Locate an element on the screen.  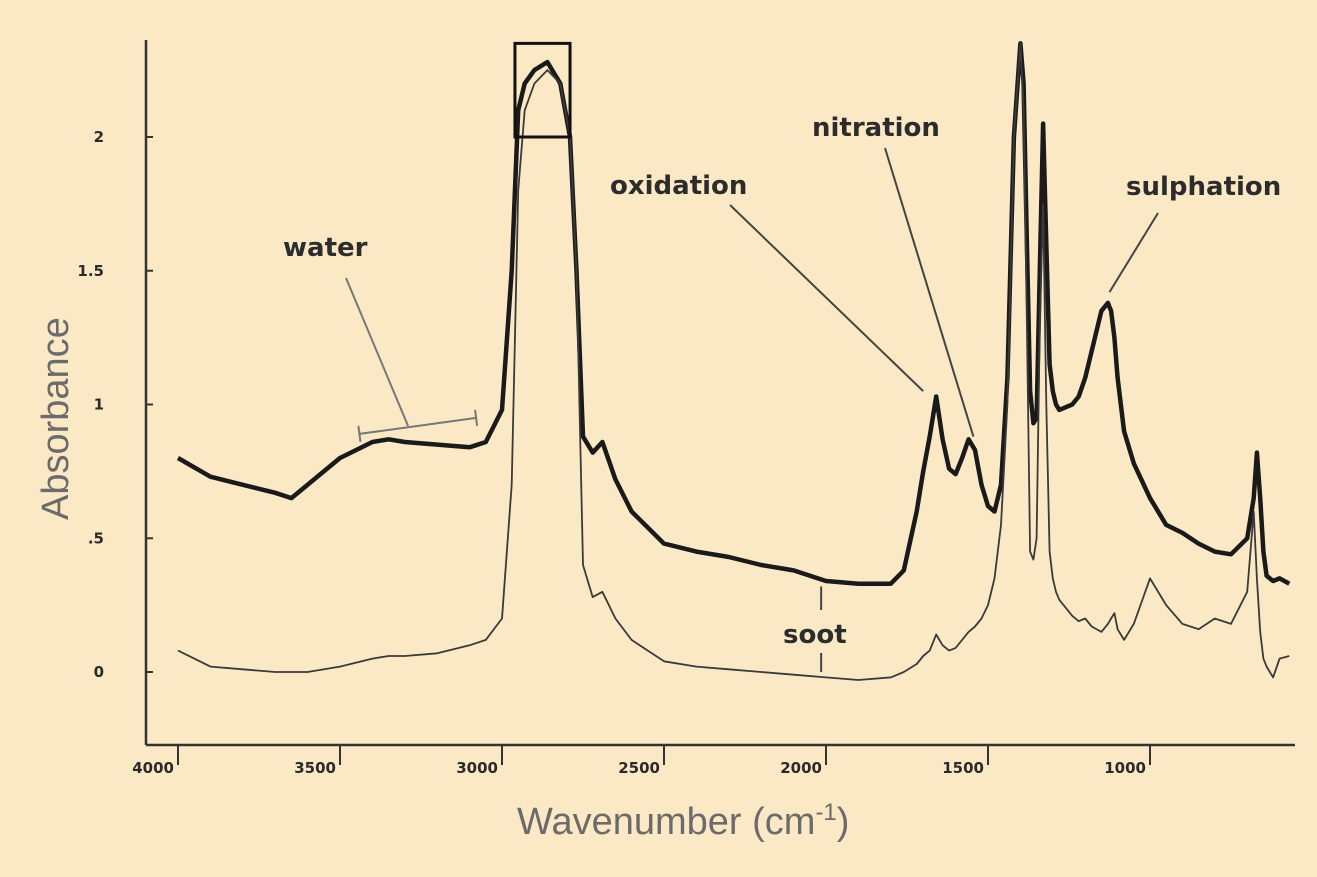
annotation-sulphation: sulphation is located at coordinates (1203, 187).